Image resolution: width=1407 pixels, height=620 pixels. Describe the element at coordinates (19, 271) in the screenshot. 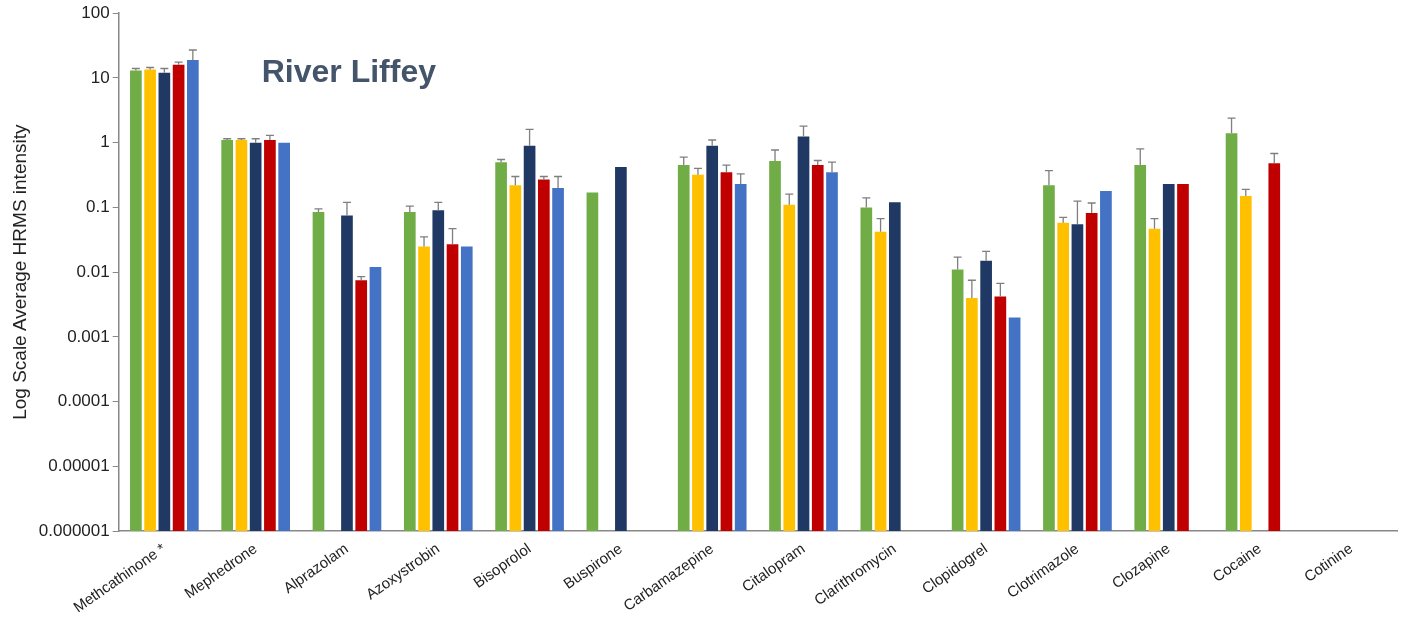

I see `y-axis-title: Log Scale Average HRMS intensity` at that location.